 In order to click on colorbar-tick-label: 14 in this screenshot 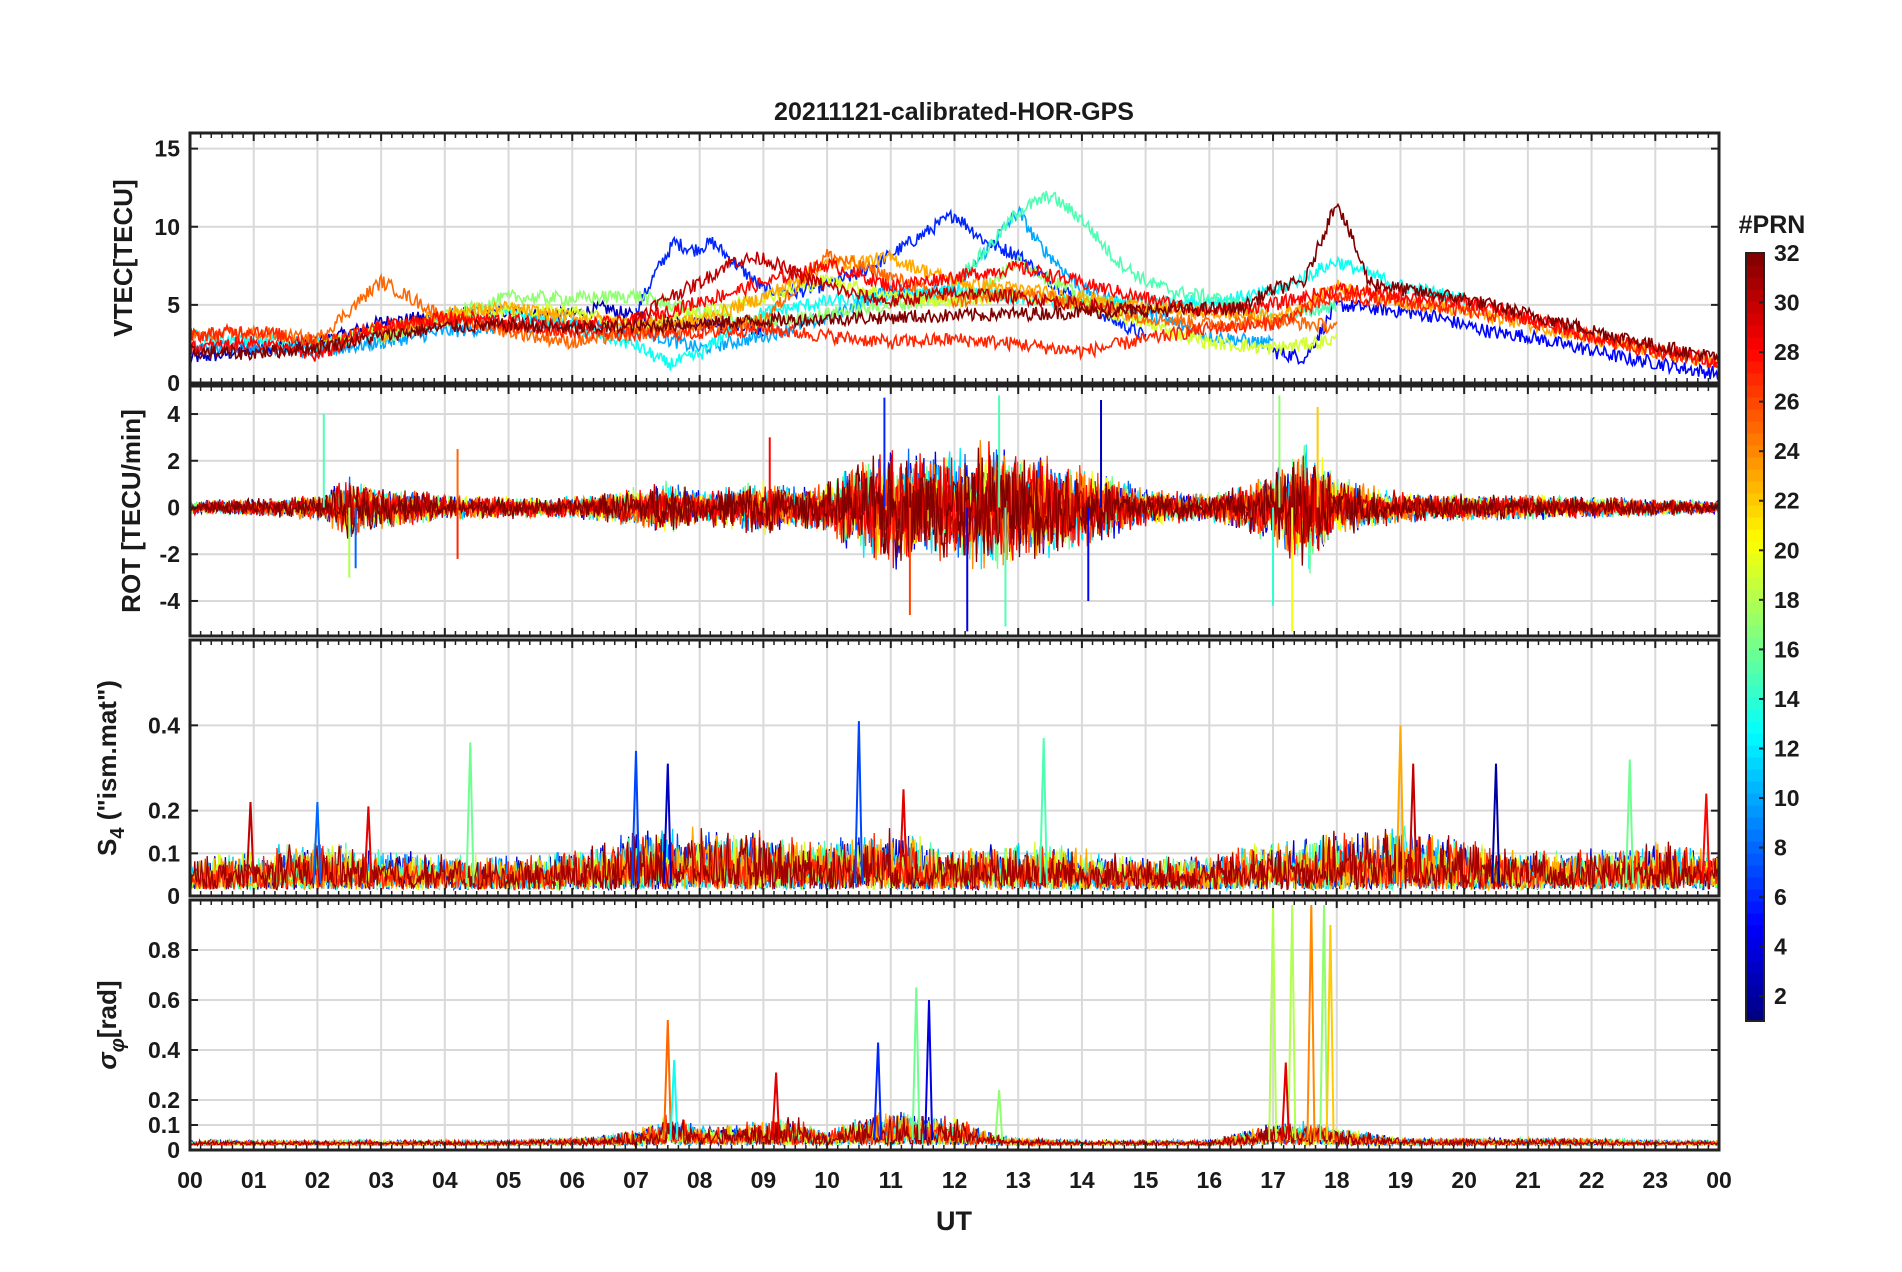, I will do `click(1787, 699)`.